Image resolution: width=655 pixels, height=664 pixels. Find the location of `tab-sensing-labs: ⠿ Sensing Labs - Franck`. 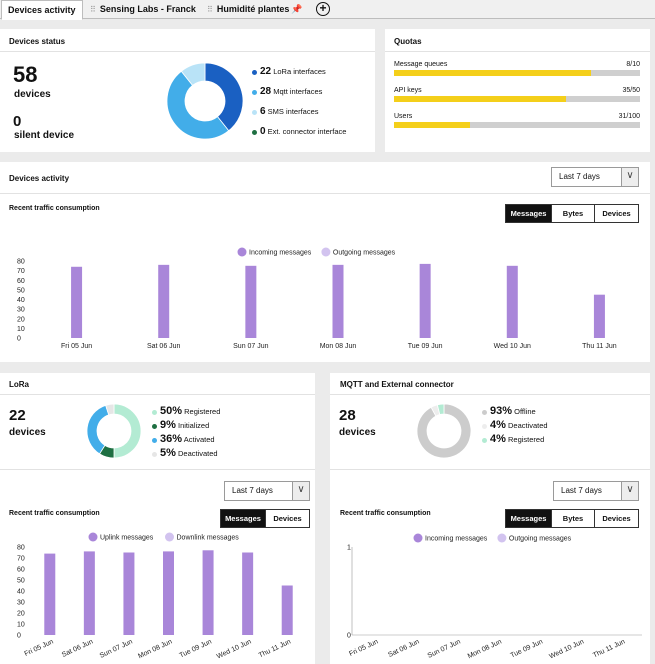

tab-sensing-labs: ⠿ Sensing Labs - Franck is located at coordinates (143, 9).